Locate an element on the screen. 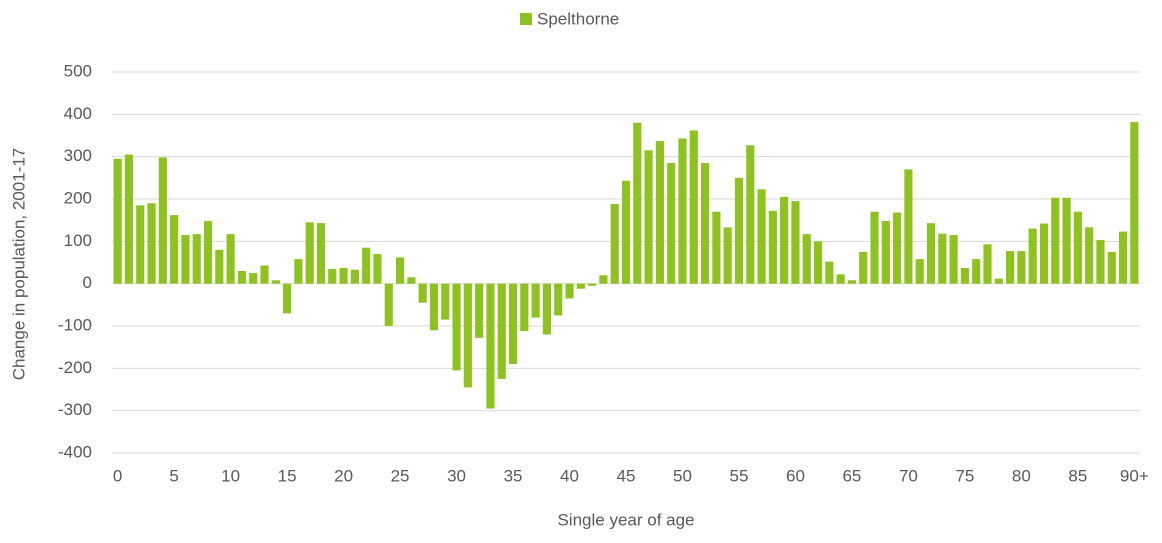 This screenshot has width=1162, height=543. y-tick-label: 300 is located at coordinates (78, 155).